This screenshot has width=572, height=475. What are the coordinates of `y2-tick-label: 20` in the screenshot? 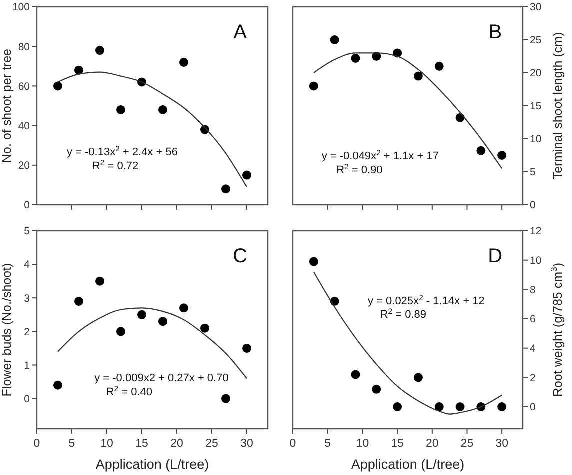 It's located at (536, 74).